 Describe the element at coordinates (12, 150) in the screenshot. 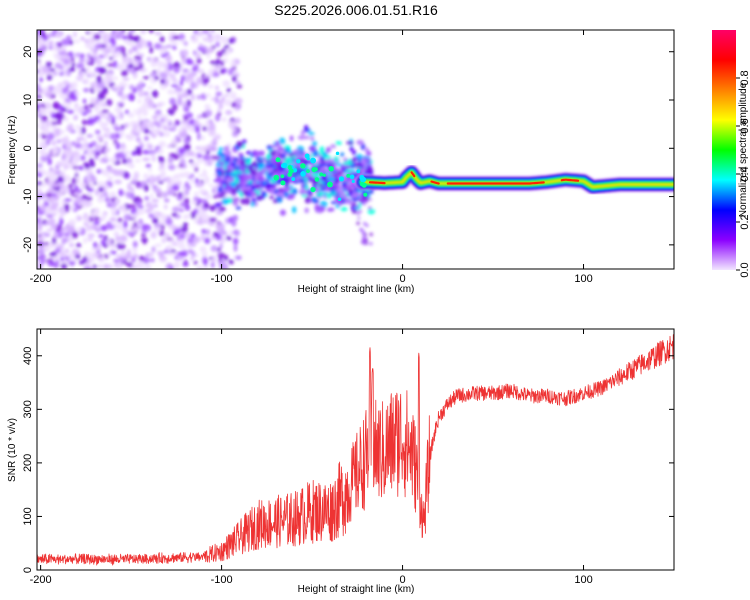

I see `spectrogram-y-label: Frequency (Hz)` at that location.